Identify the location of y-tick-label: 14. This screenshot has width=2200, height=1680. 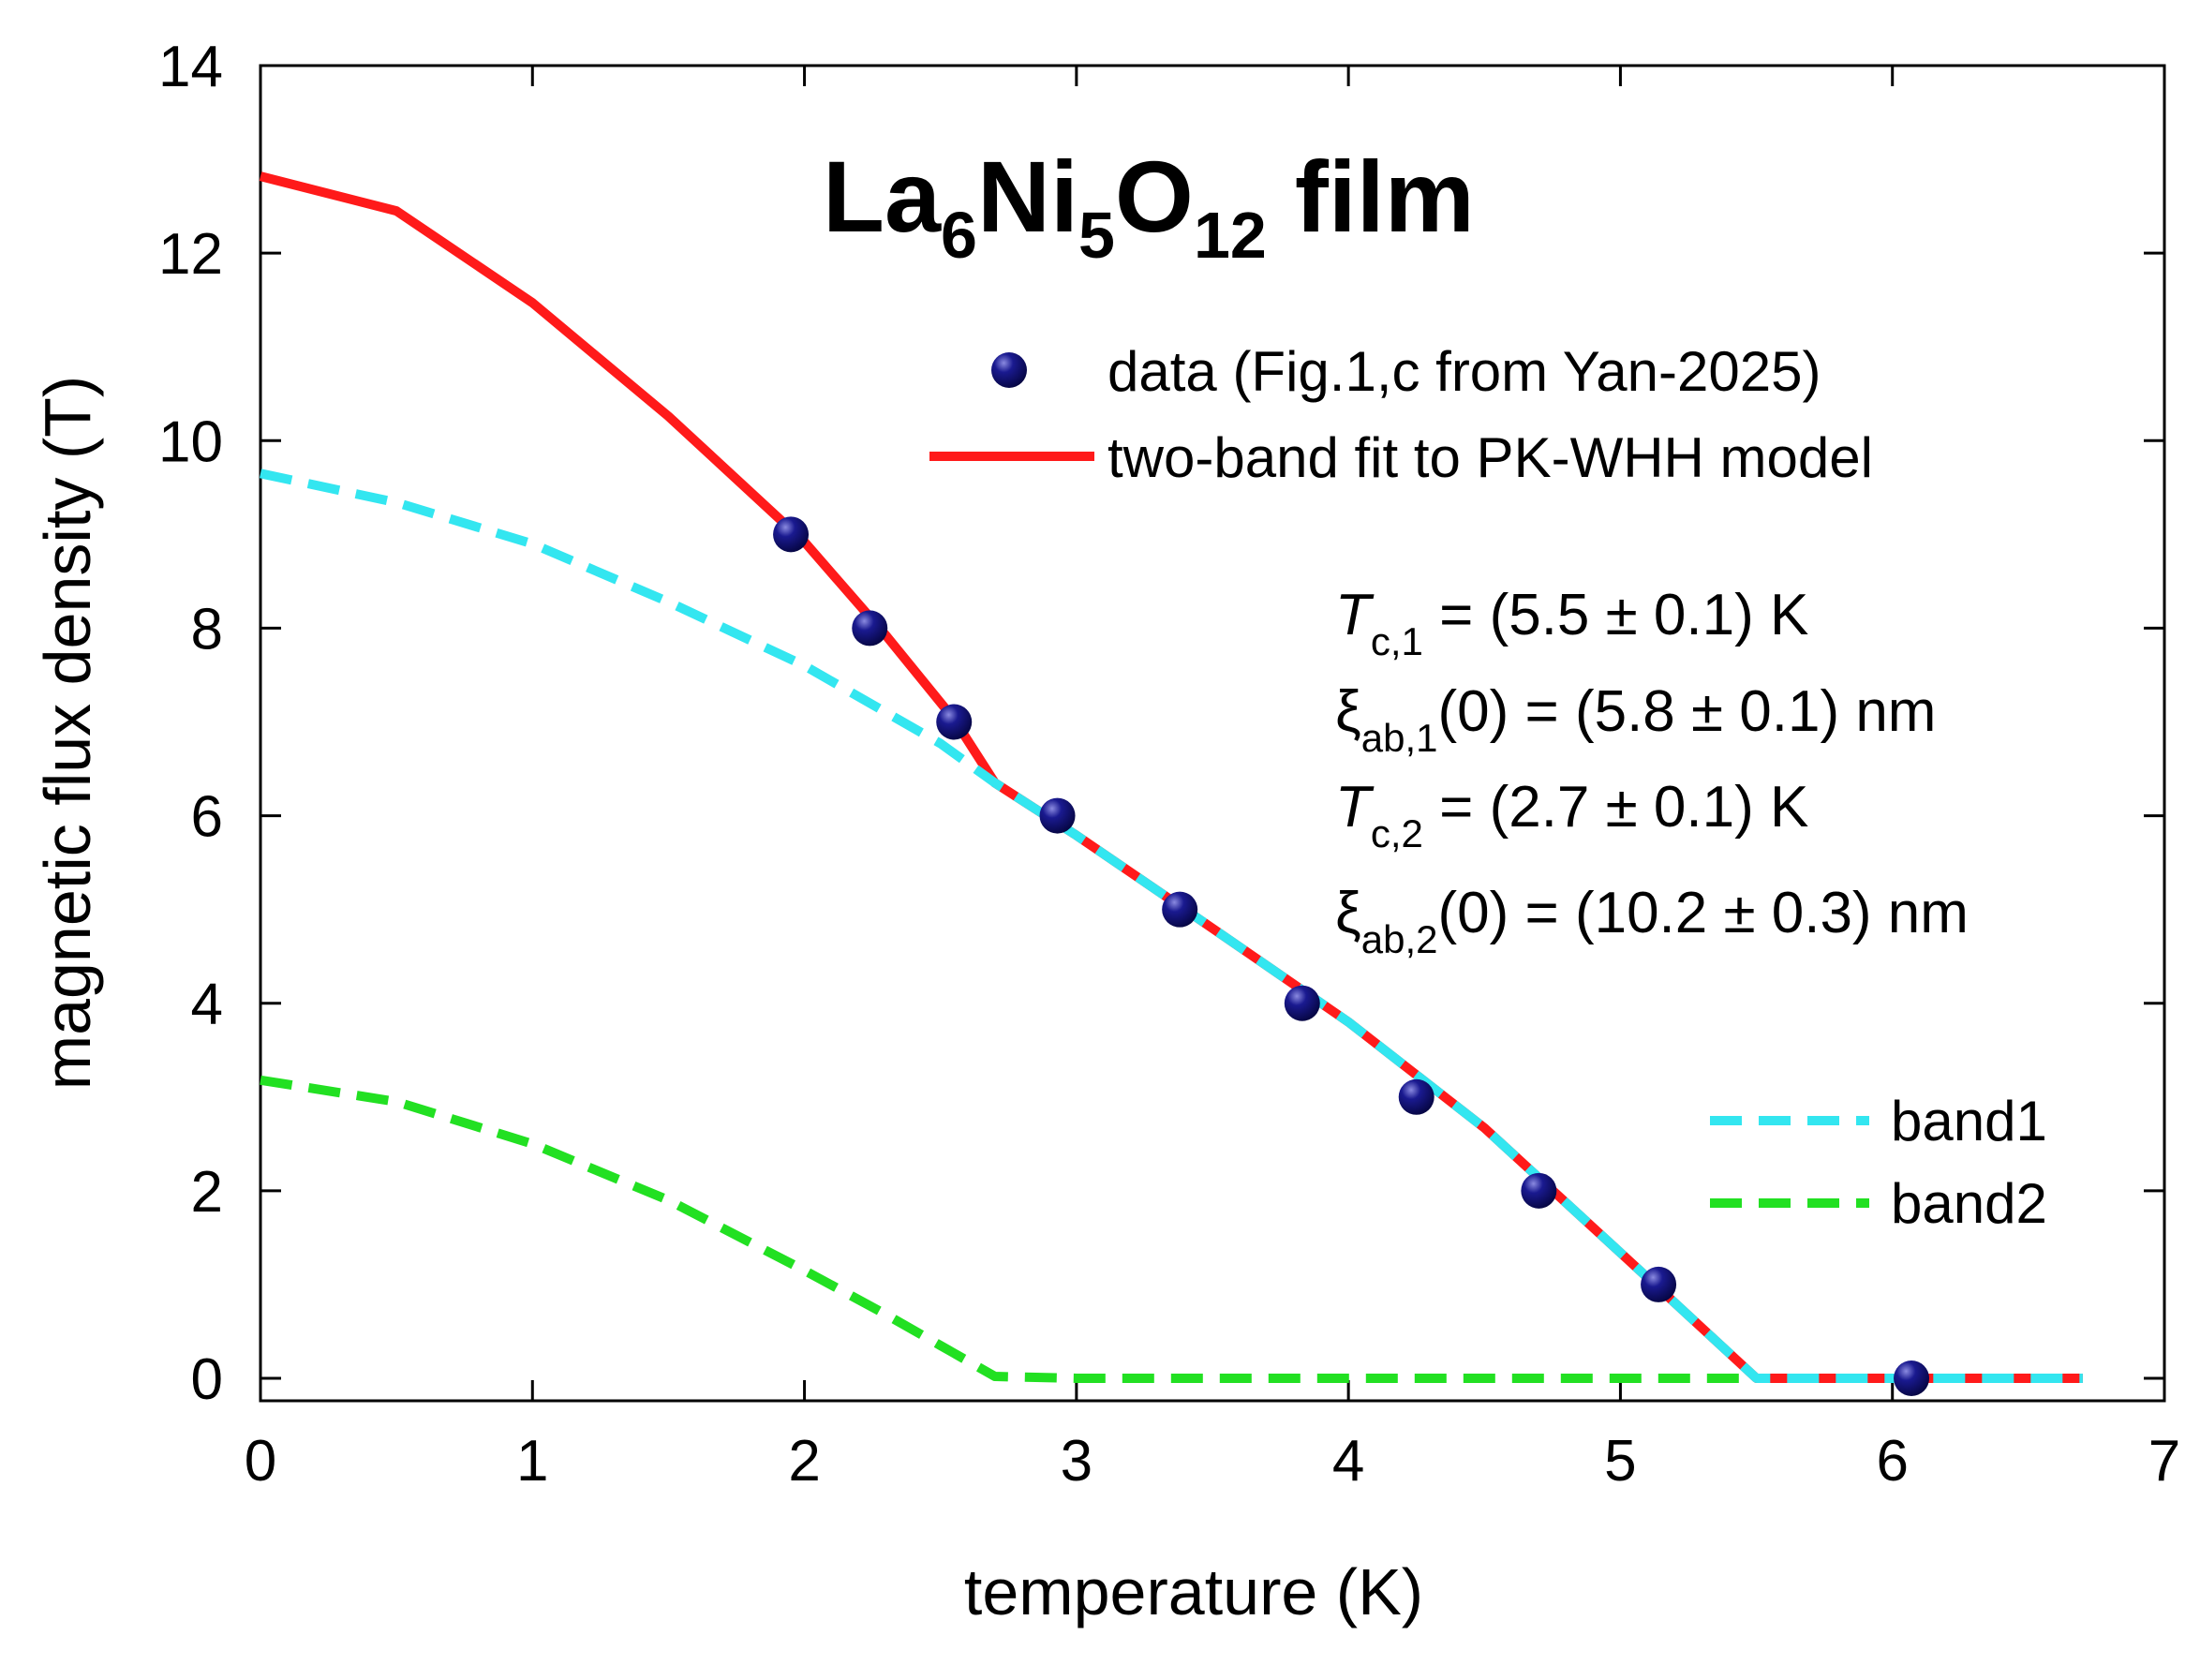
(190, 67).